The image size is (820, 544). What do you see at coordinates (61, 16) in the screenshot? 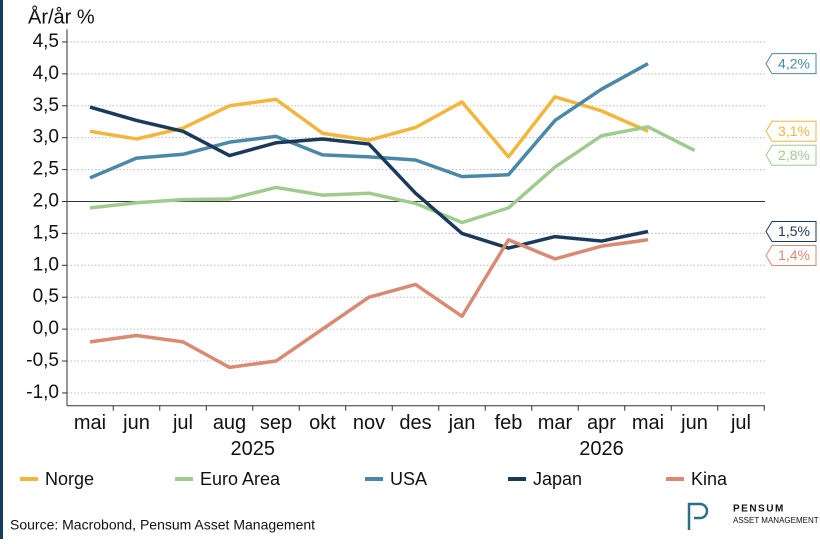
I see `y-axis-label: År/år %` at bounding box center [61, 16].